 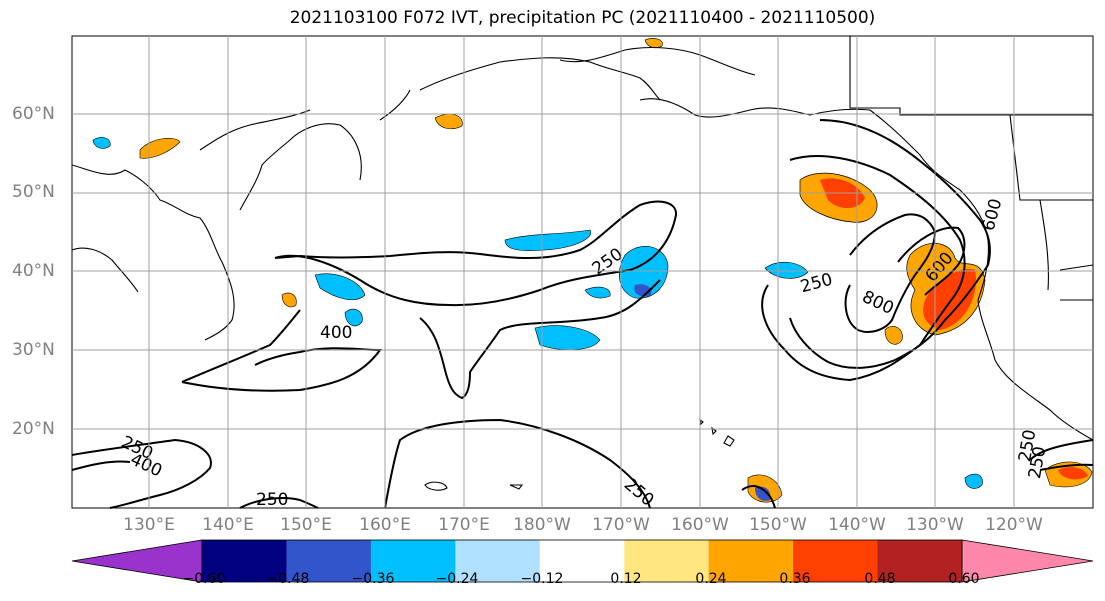 What do you see at coordinates (711, 579) in the screenshot?
I see `colorbar-tick-label: 0.24` at bounding box center [711, 579].